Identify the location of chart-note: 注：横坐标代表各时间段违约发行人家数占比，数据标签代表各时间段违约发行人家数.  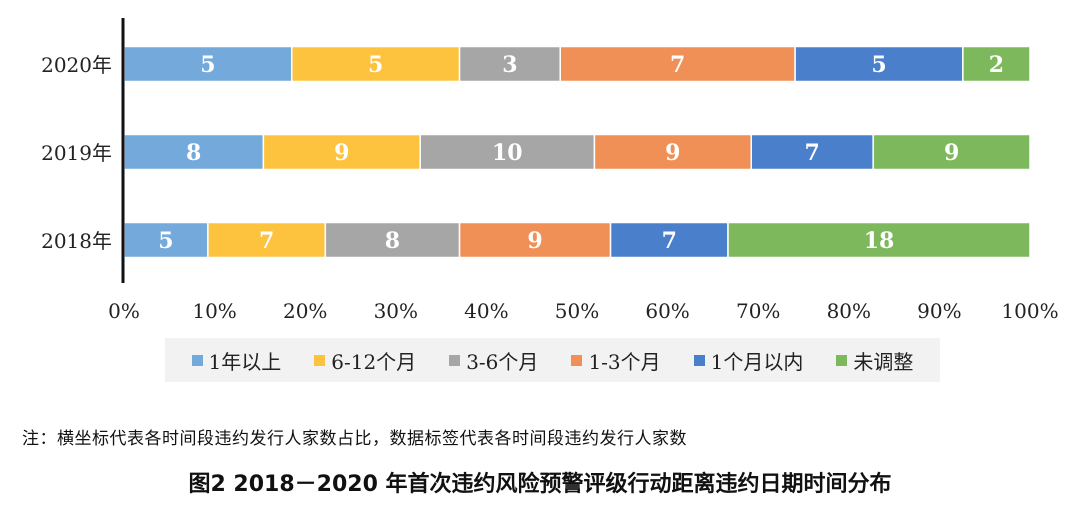
(354, 439).